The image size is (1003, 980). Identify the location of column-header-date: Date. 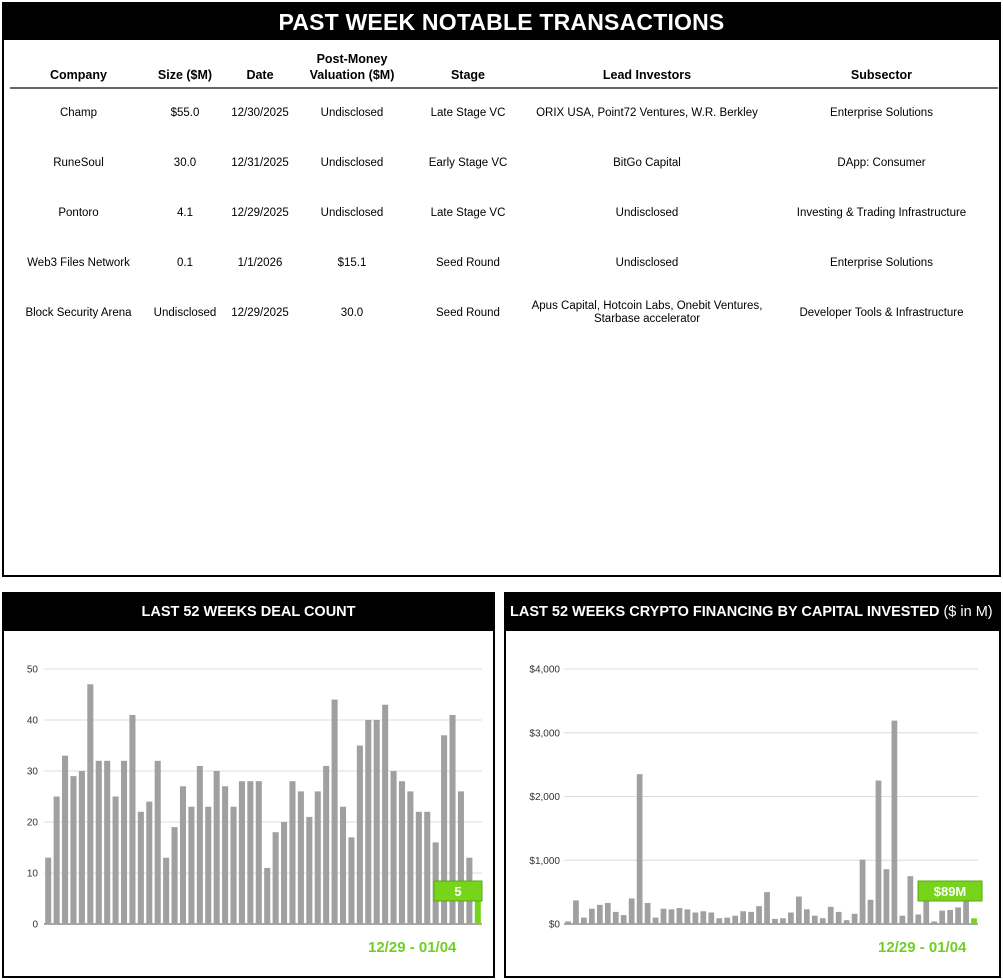
(260, 68).